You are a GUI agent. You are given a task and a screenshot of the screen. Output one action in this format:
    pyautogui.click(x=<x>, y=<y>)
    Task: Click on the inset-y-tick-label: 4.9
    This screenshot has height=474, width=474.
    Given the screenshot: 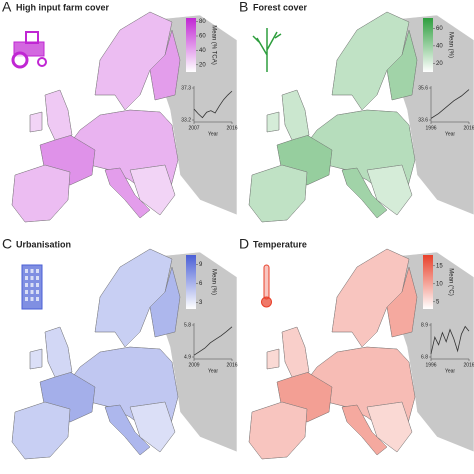 What is the action you would take?
    pyautogui.click(x=187, y=357)
    